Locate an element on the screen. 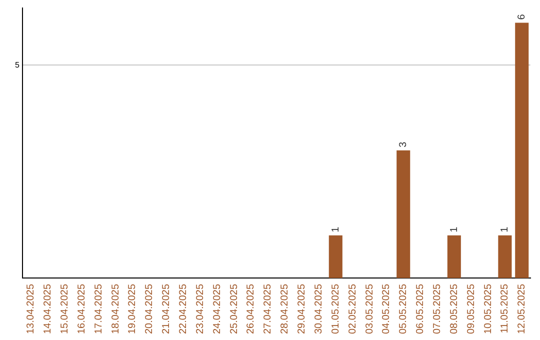  x-tick-label: 21.04.2025 is located at coordinates (166, 309).